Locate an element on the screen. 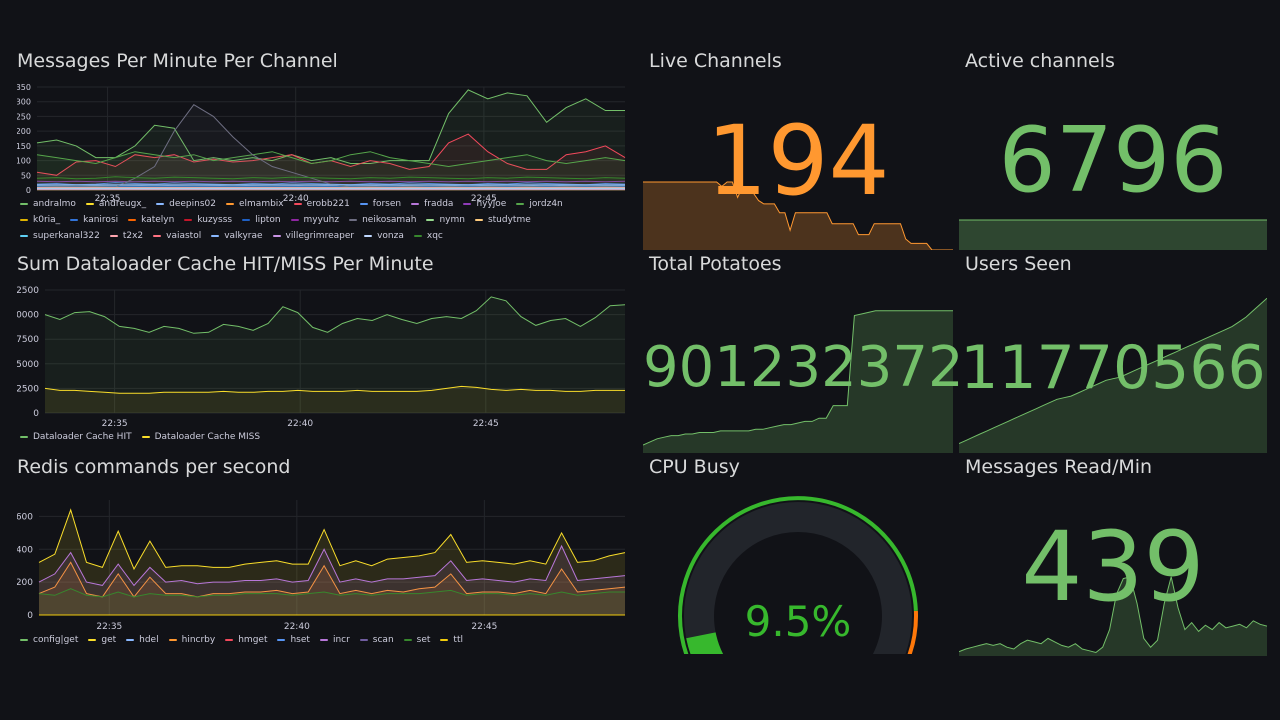 The height and width of the screenshot is (720, 1280). series-line-dataloader-cache-miss is located at coordinates (334, 389).